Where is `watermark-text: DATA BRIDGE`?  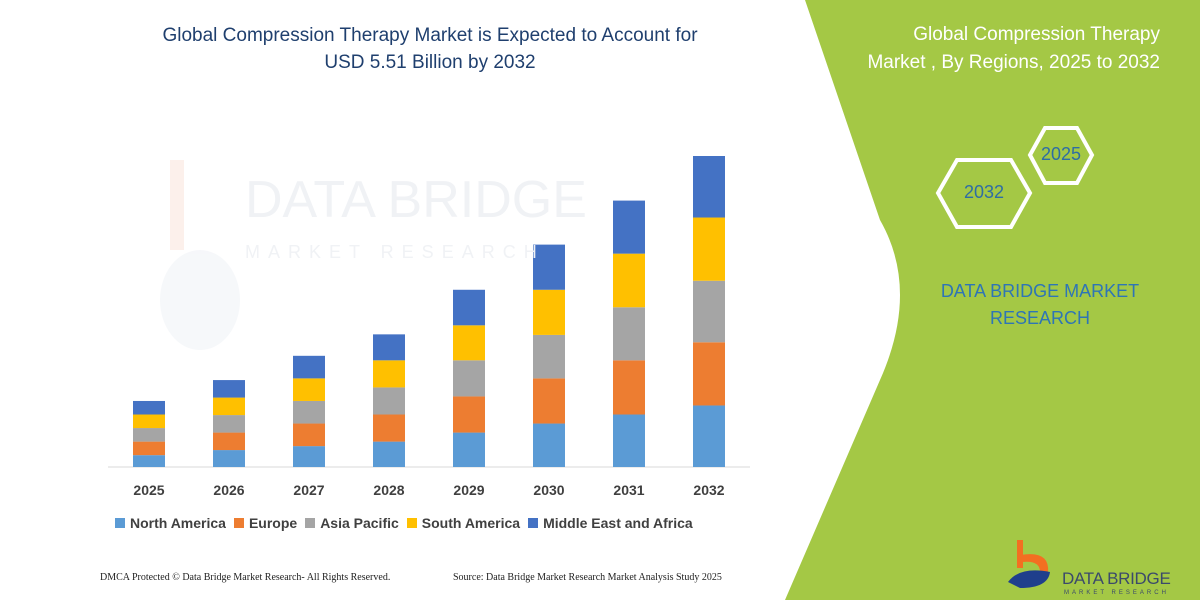
watermark-text: DATA BRIDGE is located at coordinates (416, 200).